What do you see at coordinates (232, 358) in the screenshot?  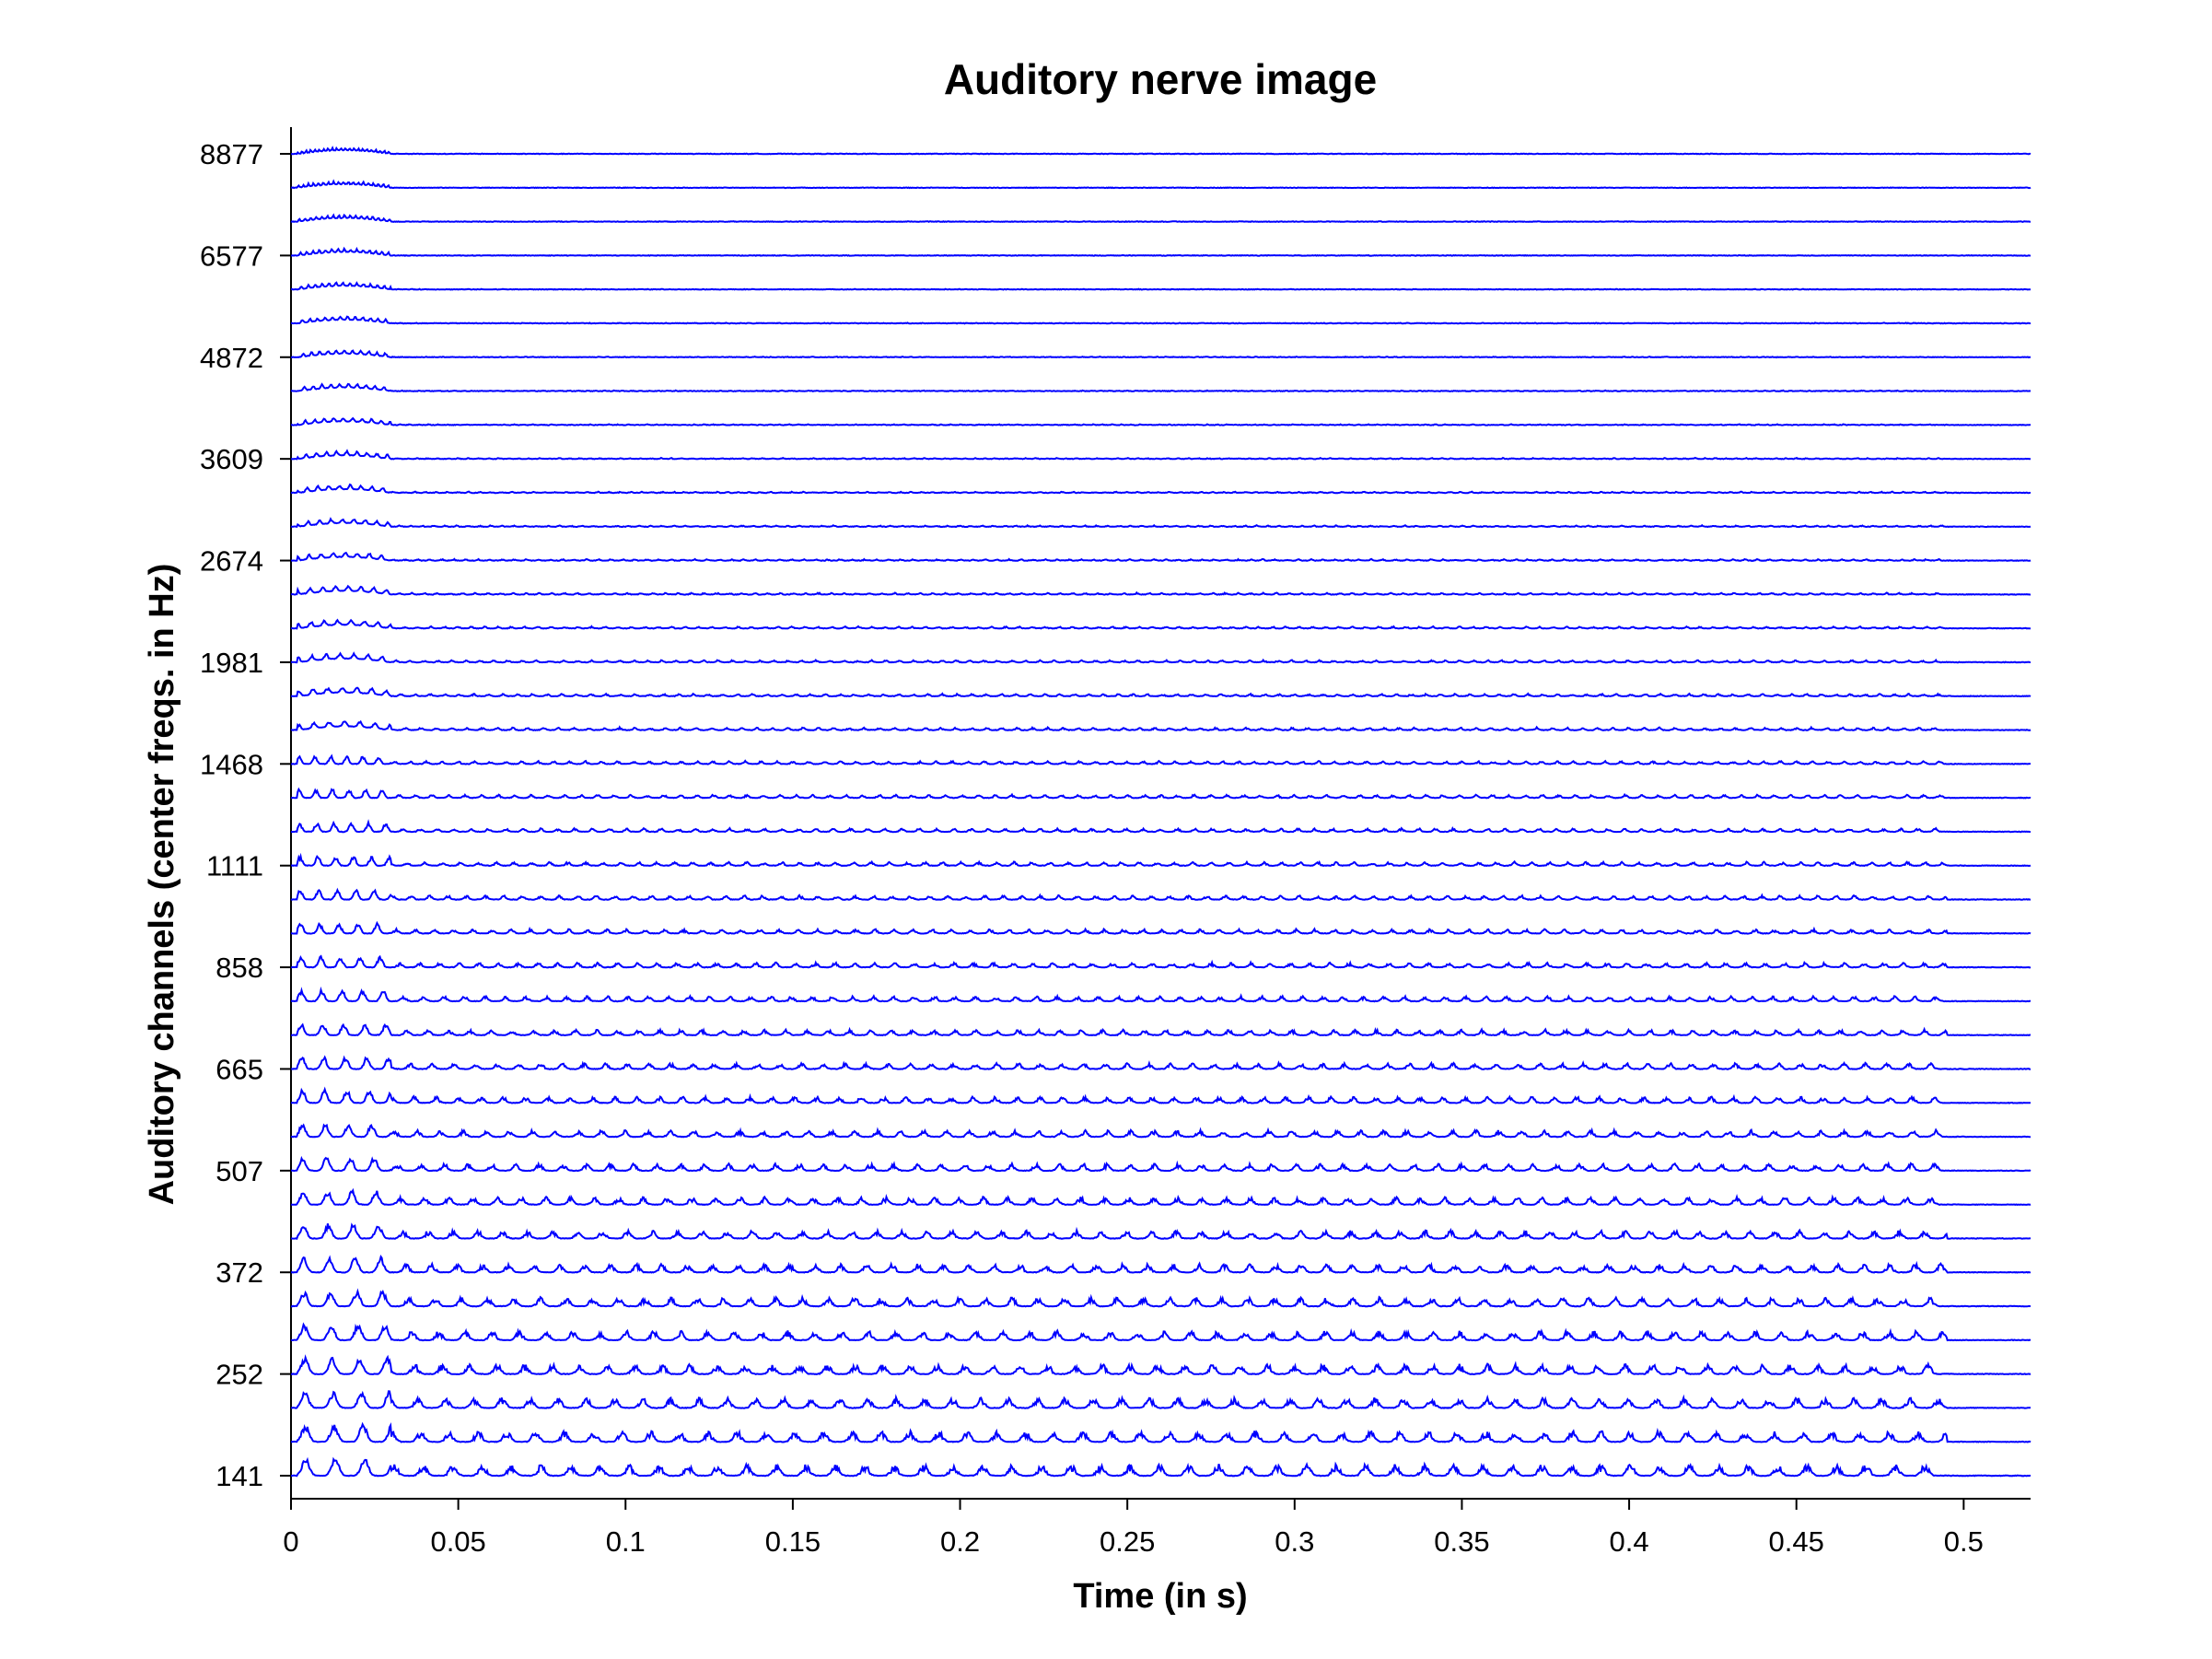 I see `y-tick-label: 4872` at bounding box center [232, 358].